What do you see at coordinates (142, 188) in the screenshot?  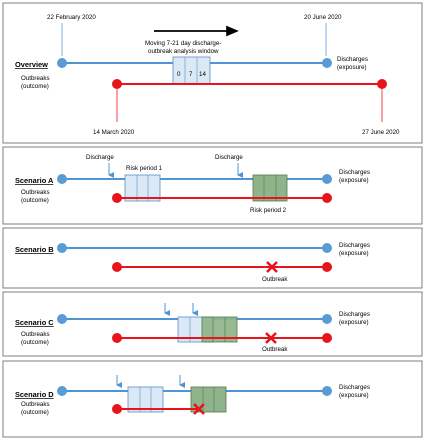 I see `risk-period-1-window` at bounding box center [142, 188].